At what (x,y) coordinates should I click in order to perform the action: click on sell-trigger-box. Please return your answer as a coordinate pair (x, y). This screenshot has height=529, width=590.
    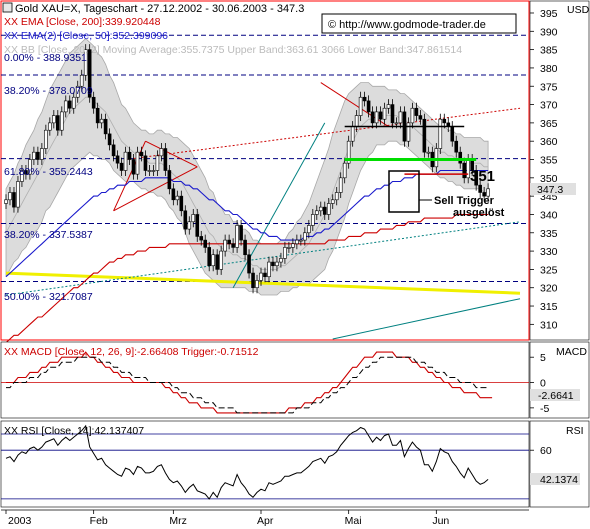
    Looking at the image, I should click on (404, 191).